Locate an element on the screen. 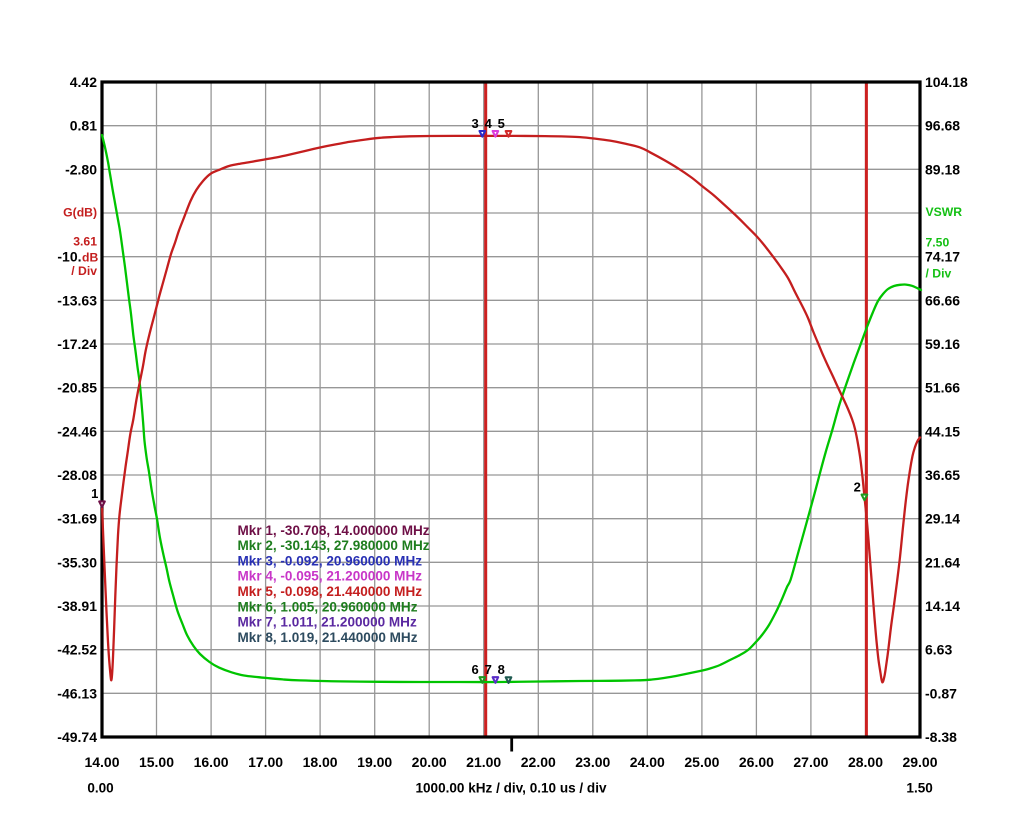  svg-text: 4 is located at coordinates (489, 123).